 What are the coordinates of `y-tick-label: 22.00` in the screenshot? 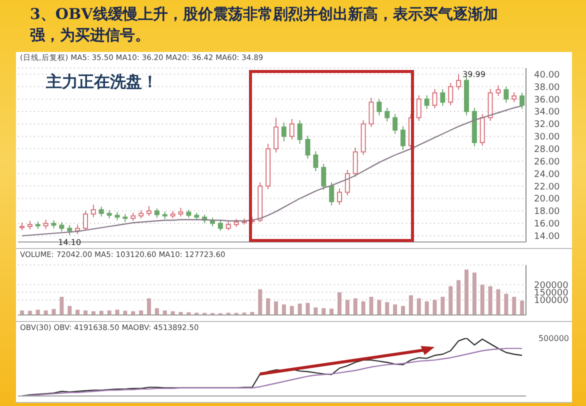 It's located at (547, 187).